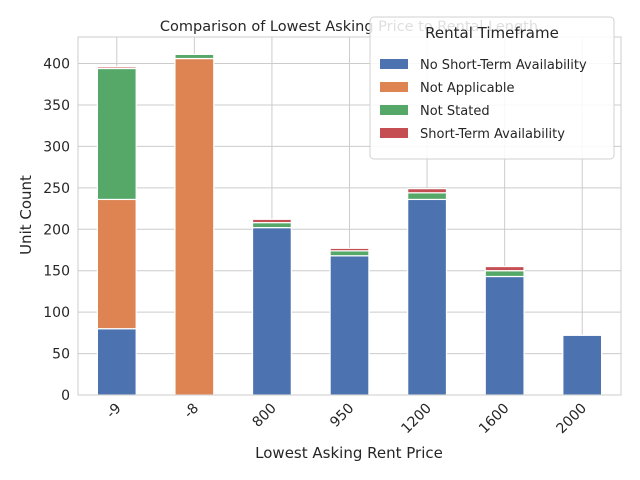 Image resolution: width=640 pixels, height=480 pixels. What do you see at coordinates (56, 230) in the screenshot?
I see `y-tick-label: 200` at bounding box center [56, 230].